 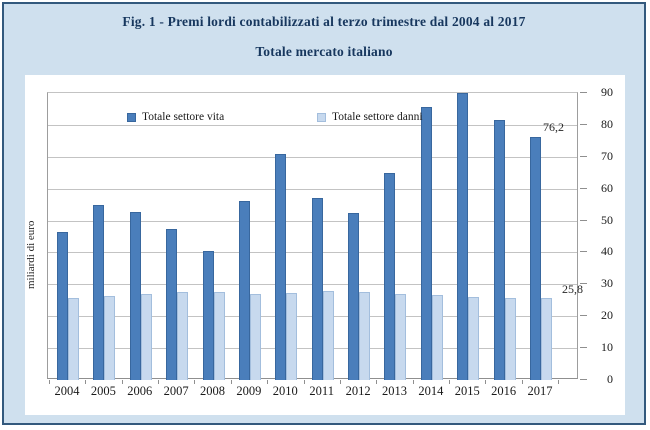 I want to click on bar-vita-2017, so click(x=535, y=258).